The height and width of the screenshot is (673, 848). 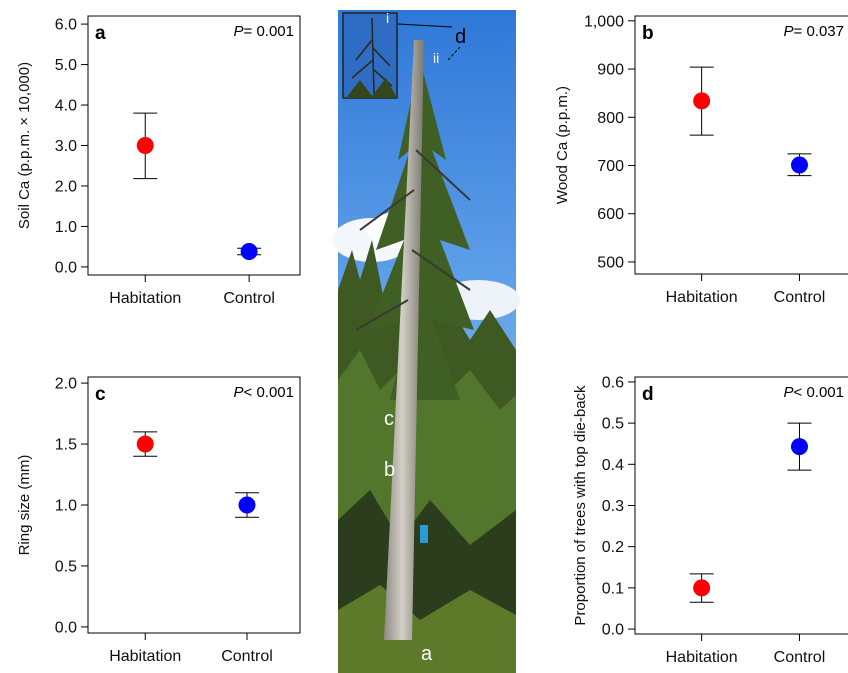 I want to click on panel-label: d, so click(x=648, y=394).